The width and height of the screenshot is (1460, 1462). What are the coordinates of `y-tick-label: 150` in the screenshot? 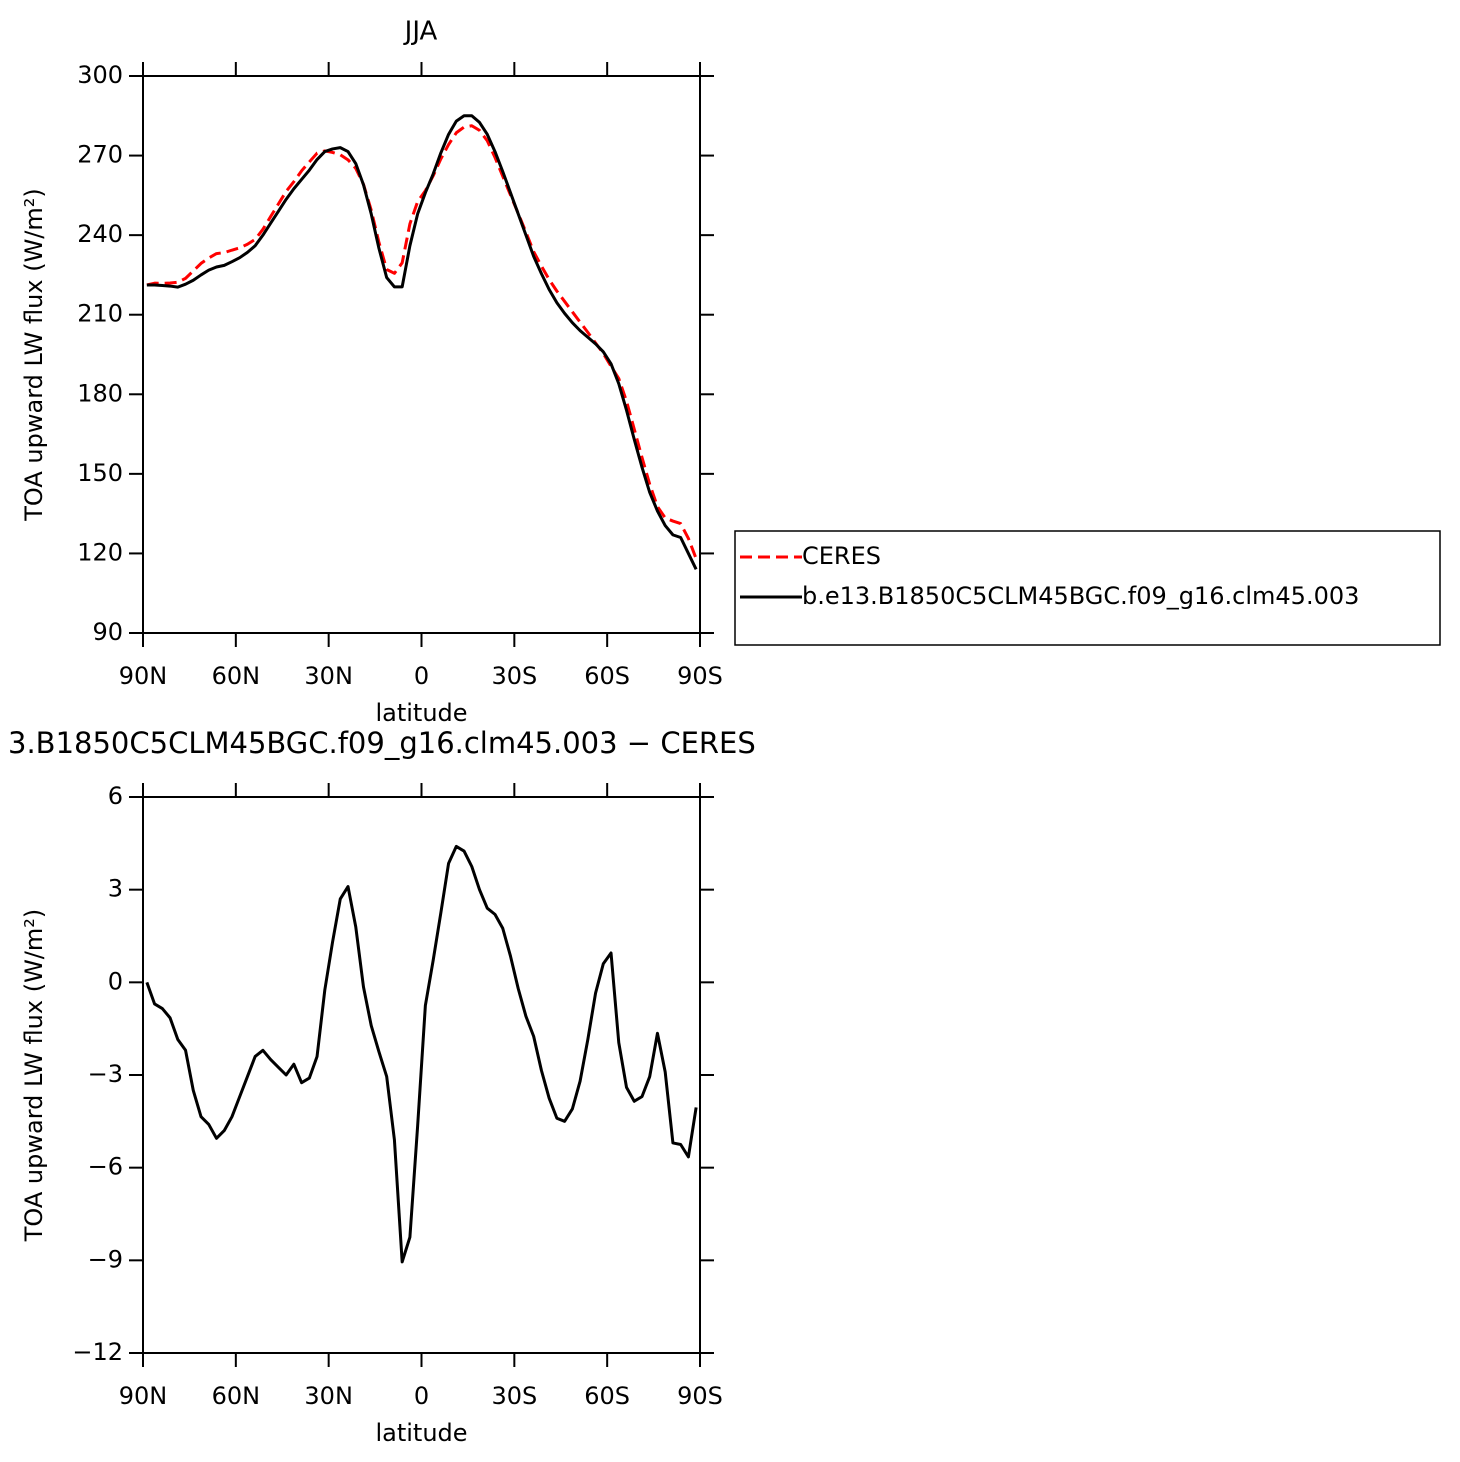 It's located at (100, 473).